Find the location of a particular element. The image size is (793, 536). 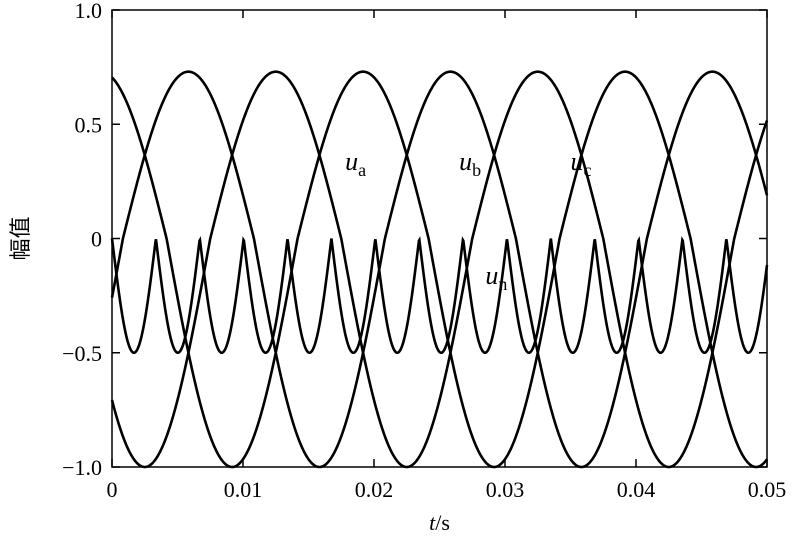

x-tick-label: 0.03 is located at coordinates (505, 489).